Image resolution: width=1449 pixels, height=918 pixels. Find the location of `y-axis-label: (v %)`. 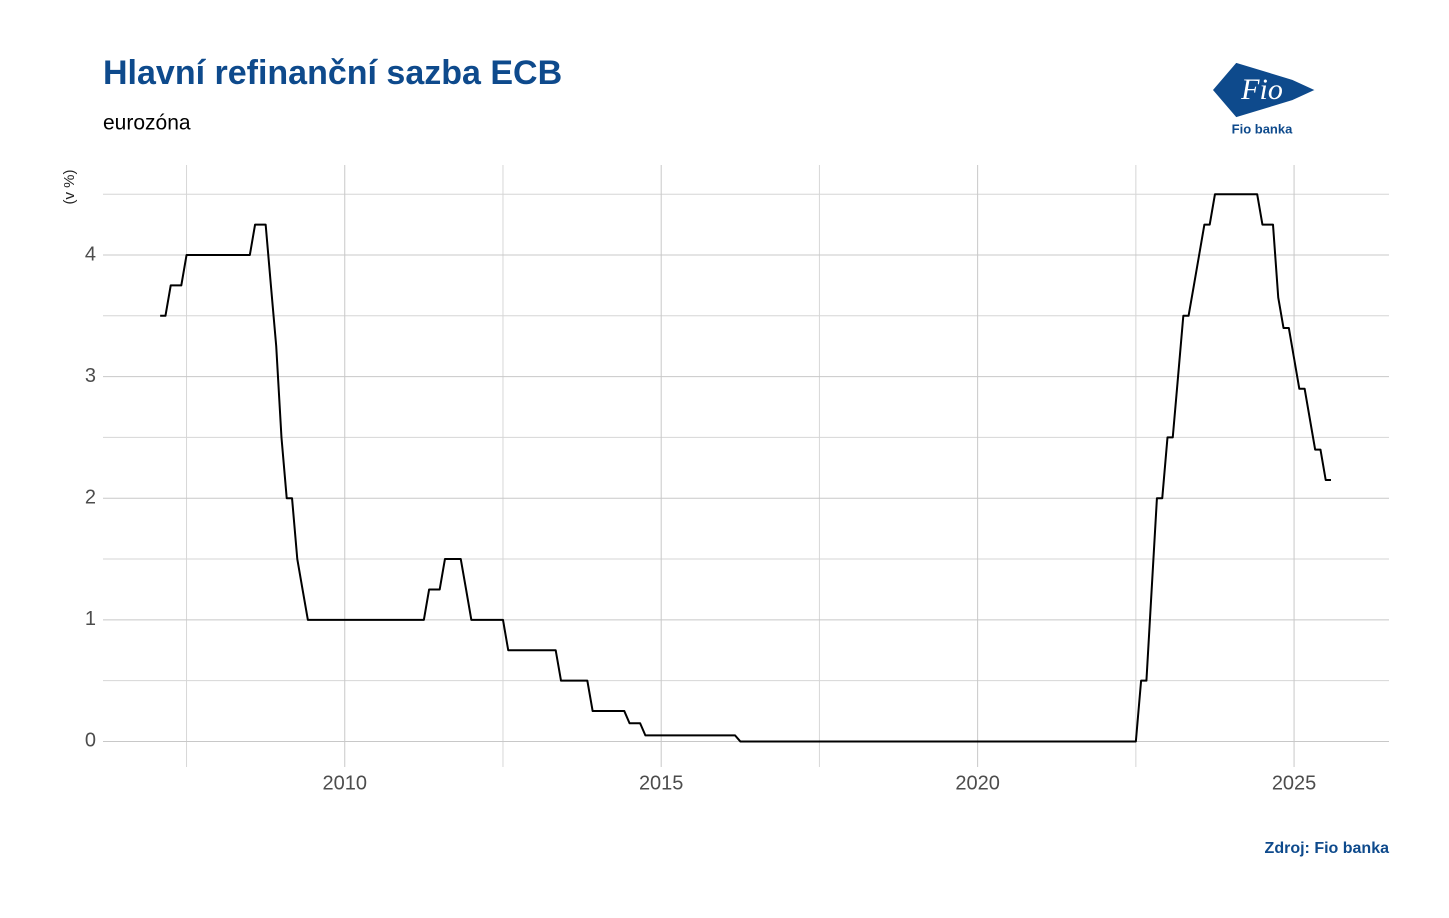

y-axis-label: (v %) is located at coordinates (69, 187).